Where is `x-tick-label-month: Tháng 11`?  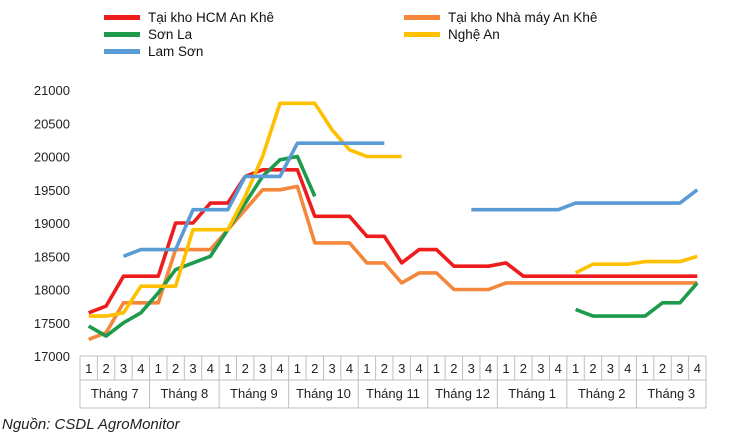
x-tick-label-month: Tháng 11 is located at coordinates (393, 393).